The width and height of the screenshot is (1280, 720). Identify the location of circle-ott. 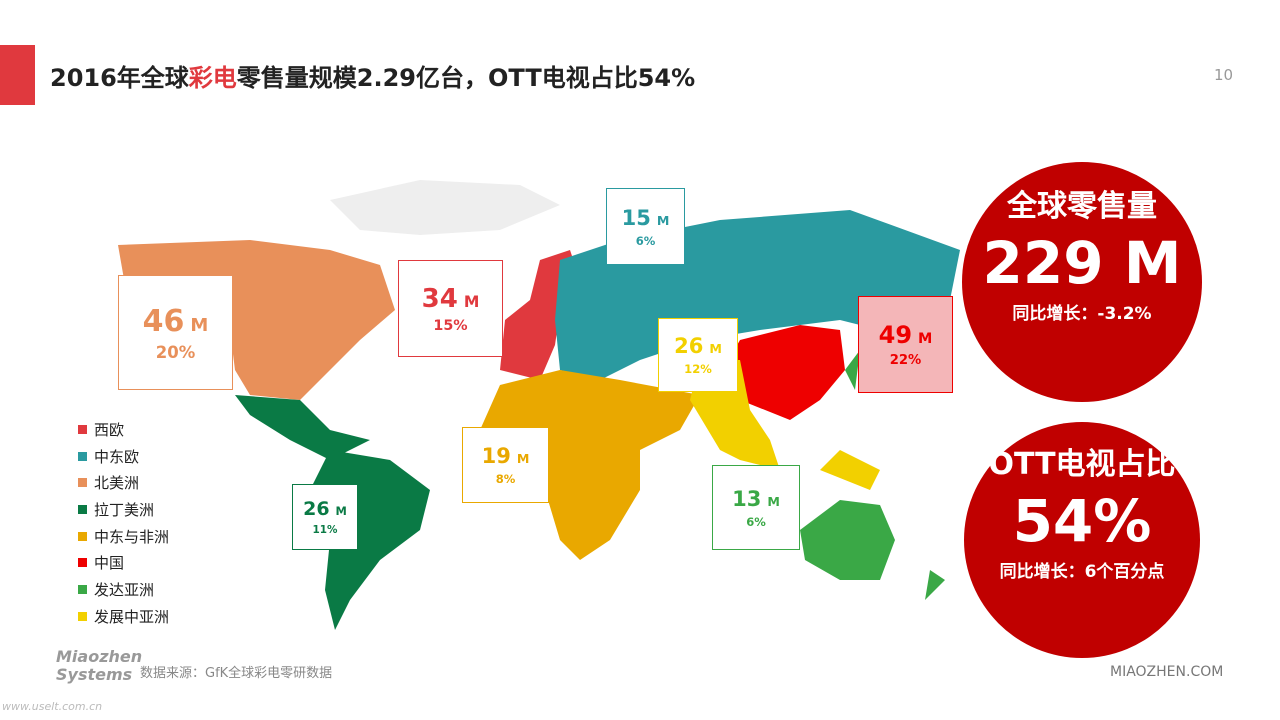
(1082, 540).